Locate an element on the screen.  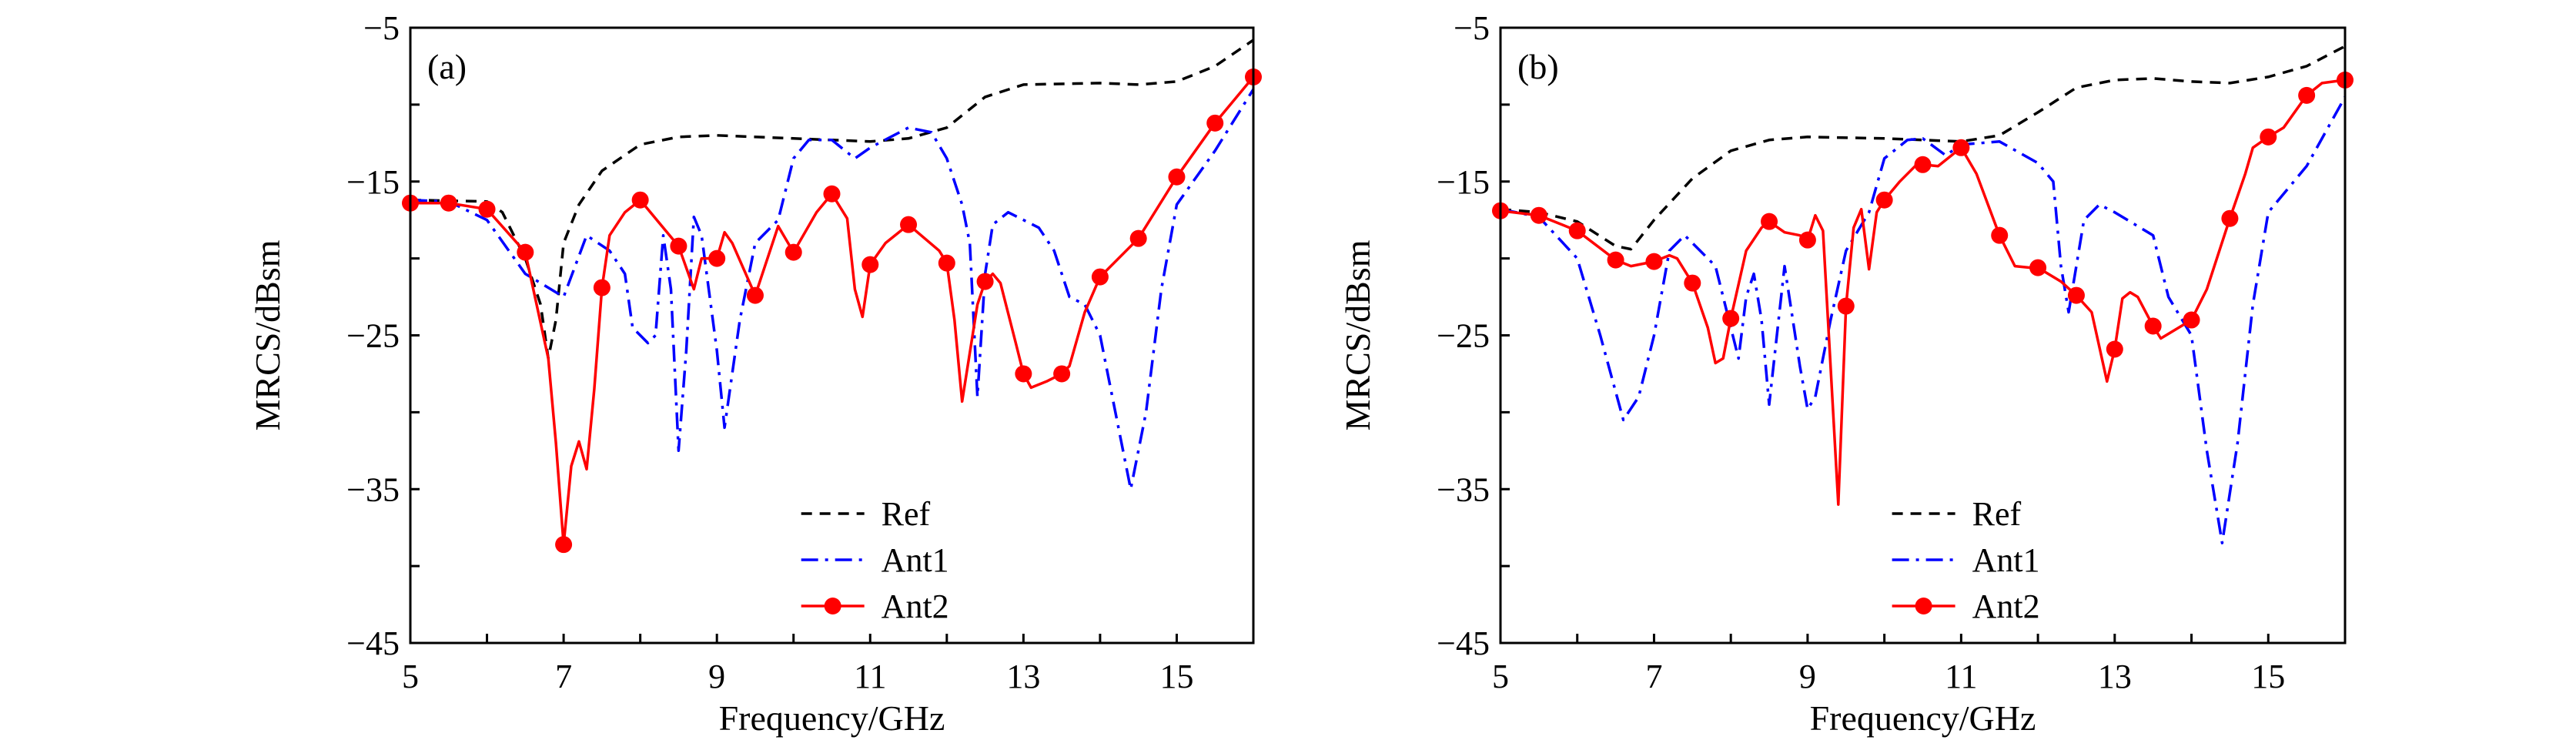
panel-label: (b) is located at coordinates (1538, 66).